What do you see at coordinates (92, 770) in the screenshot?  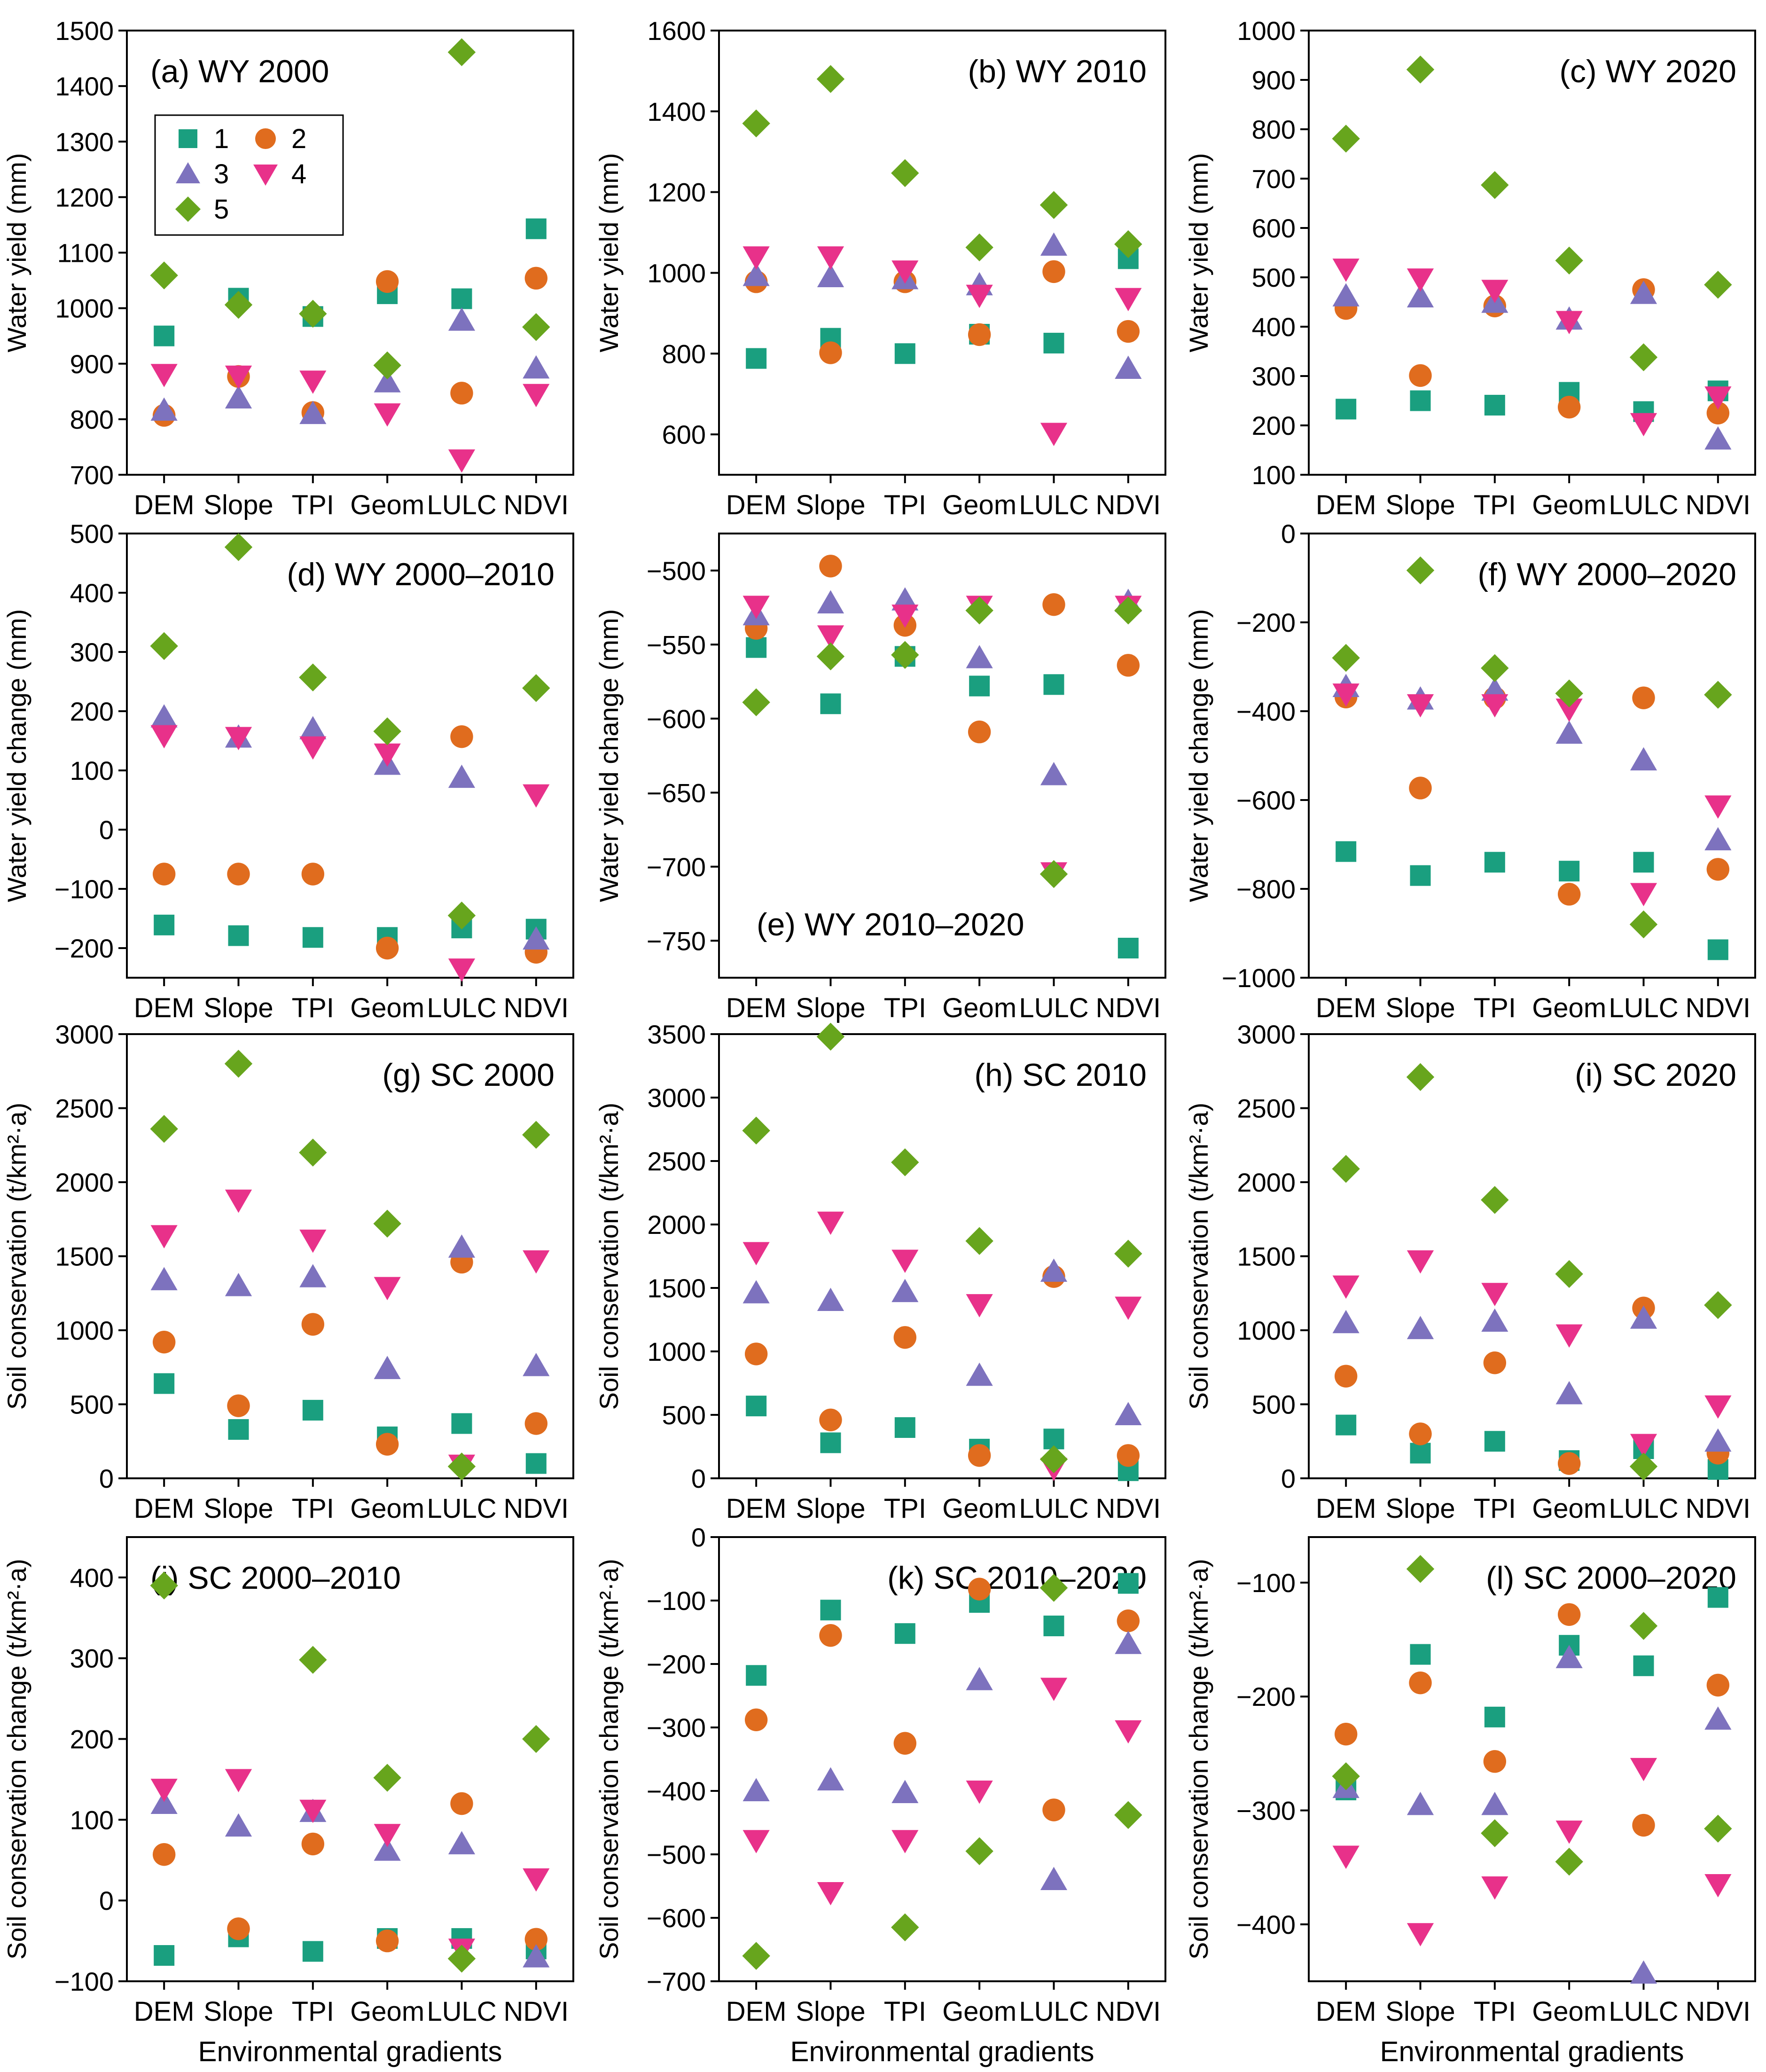 I see `y-tick-label: 100` at bounding box center [92, 770].